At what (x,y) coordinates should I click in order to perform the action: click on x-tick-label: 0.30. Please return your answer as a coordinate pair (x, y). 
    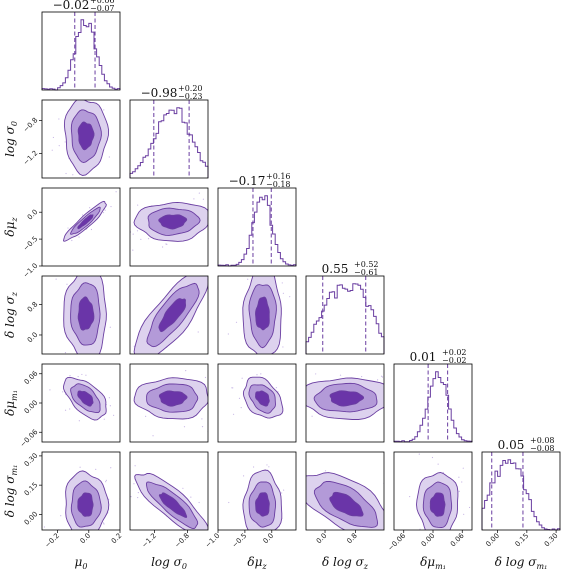
    Looking at the image, I should click on (551, 540).